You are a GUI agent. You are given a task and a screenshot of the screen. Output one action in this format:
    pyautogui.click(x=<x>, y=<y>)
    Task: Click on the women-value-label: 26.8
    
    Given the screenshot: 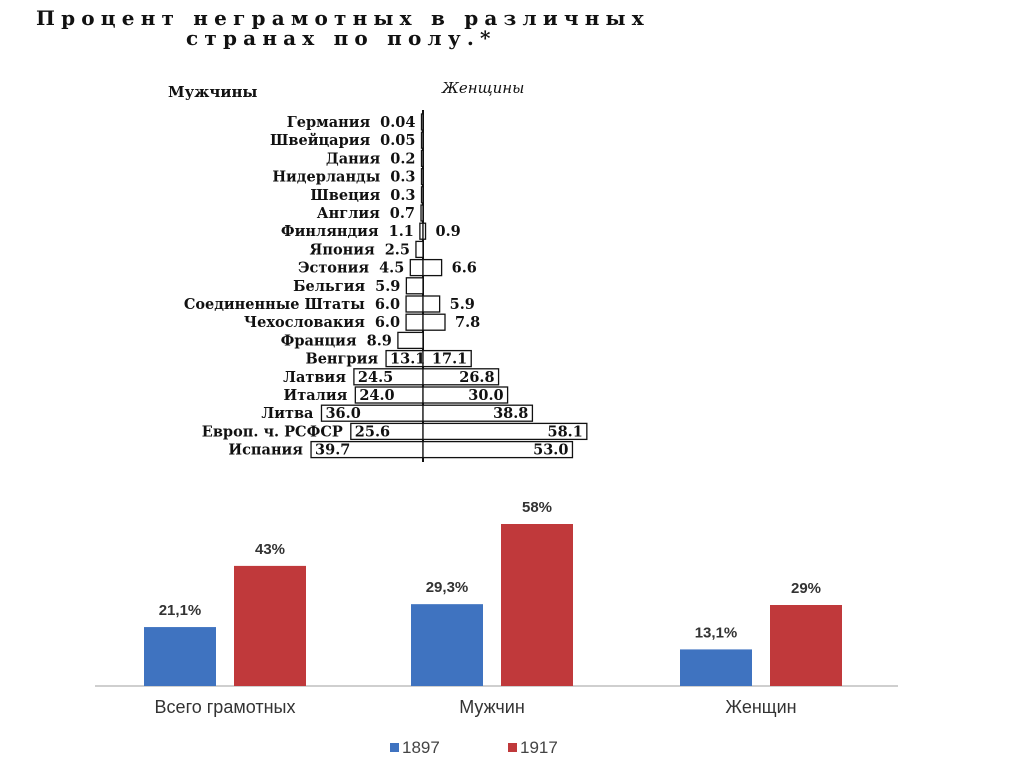 What is the action you would take?
    pyautogui.click(x=476, y=377)
    